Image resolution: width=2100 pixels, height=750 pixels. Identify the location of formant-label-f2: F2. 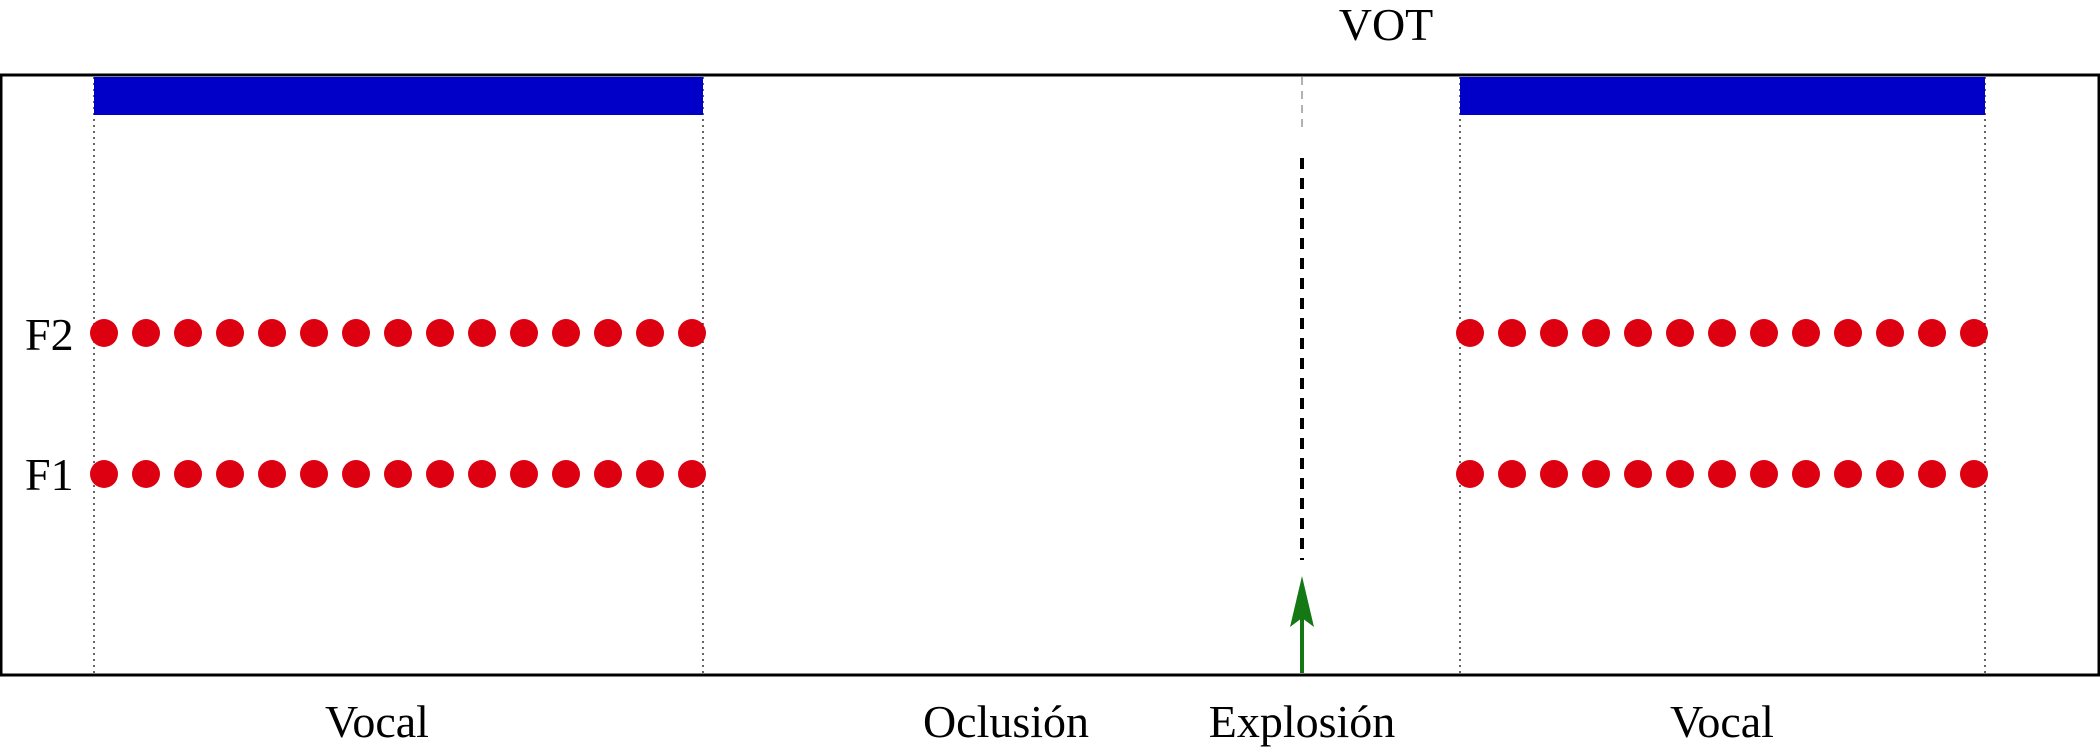
(49, 334).